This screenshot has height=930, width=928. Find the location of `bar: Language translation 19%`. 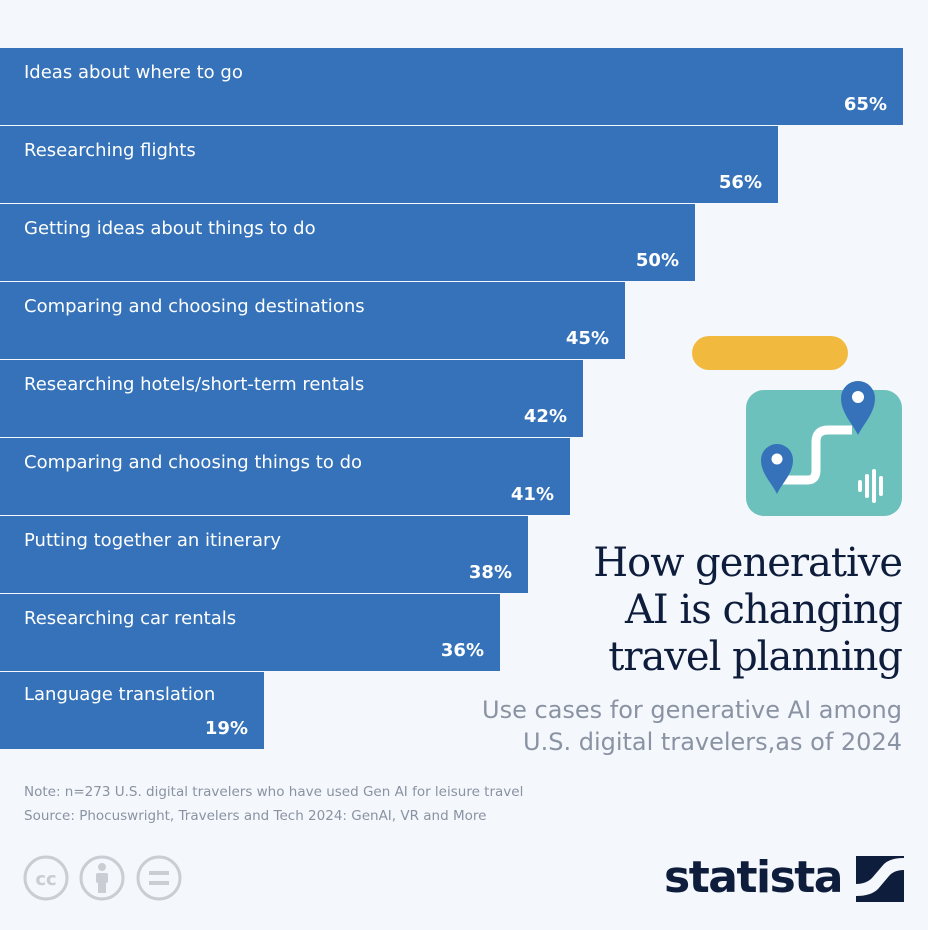

bar: Language translation 19% is located at coordinates (132, 711).